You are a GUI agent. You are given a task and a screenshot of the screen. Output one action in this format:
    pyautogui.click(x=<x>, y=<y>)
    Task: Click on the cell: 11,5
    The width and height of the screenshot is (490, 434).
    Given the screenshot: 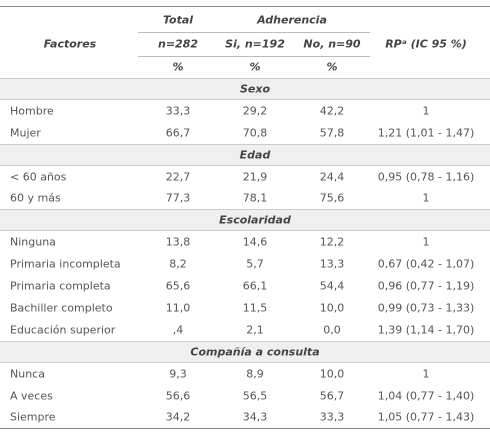 What is the action you would take?
    pyautogui.click(x=255, y=308)
    